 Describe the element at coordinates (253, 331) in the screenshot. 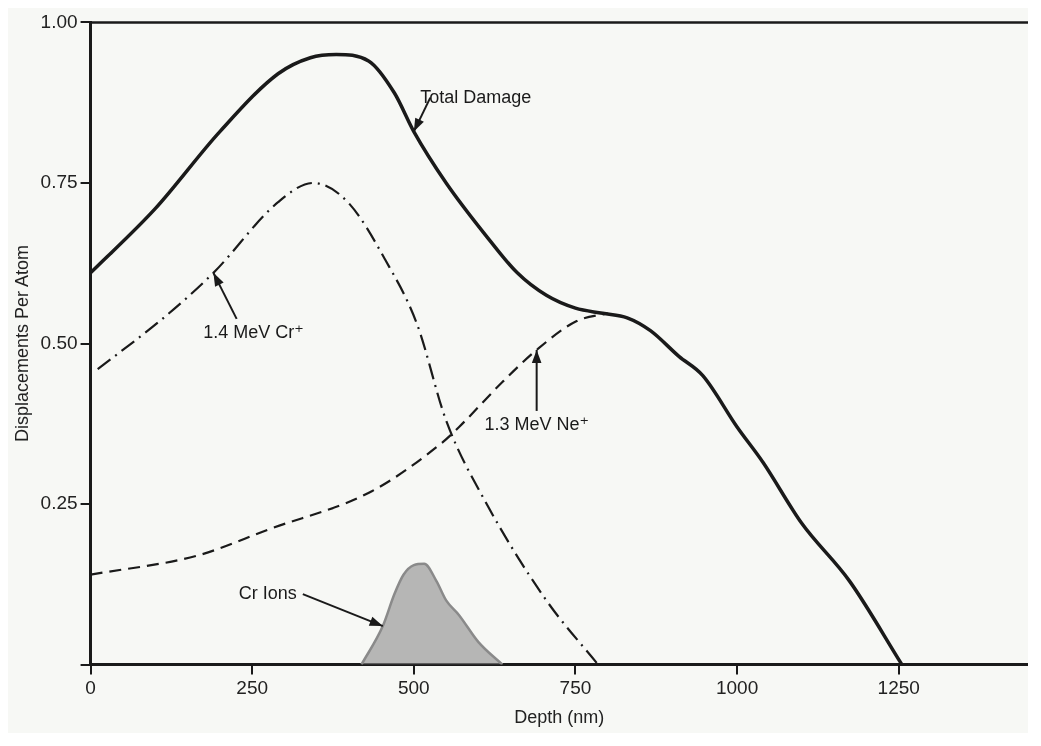

I see `series-label: 1.4 MeV Cr⁺` at that location.